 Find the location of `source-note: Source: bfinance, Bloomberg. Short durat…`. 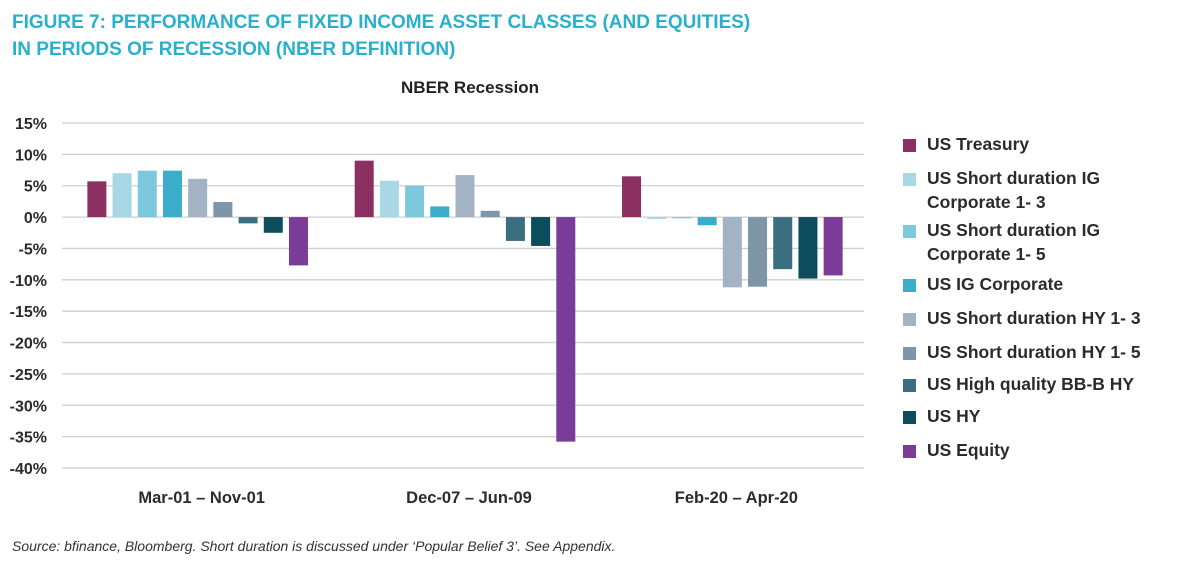

source-note: Source: bfinance, Bloomberg. Short durat… is located at coordinates (314, 546).